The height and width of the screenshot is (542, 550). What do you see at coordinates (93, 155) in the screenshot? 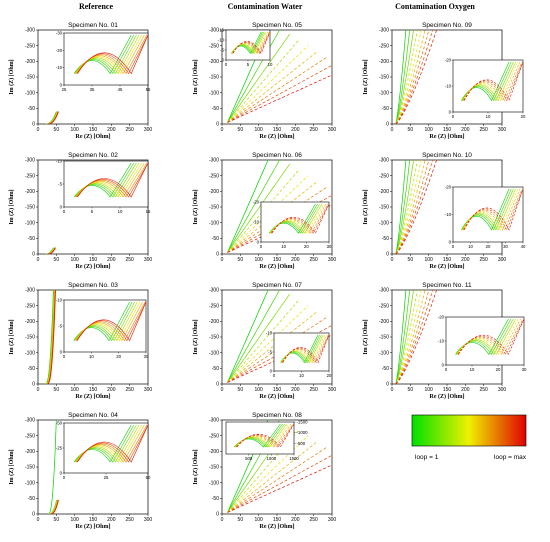
I see `panel-title: Specimen No. 02` at bounding box center [93, 155].